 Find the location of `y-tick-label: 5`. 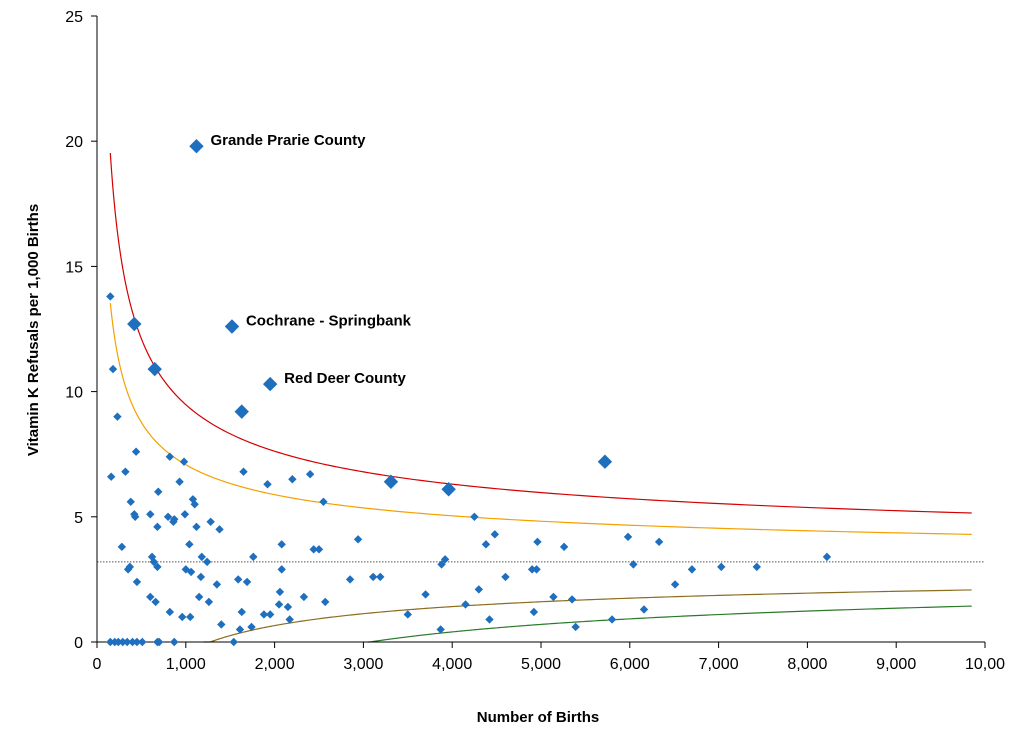

y-tick-label: 5 is located at coordinates (78, 518).